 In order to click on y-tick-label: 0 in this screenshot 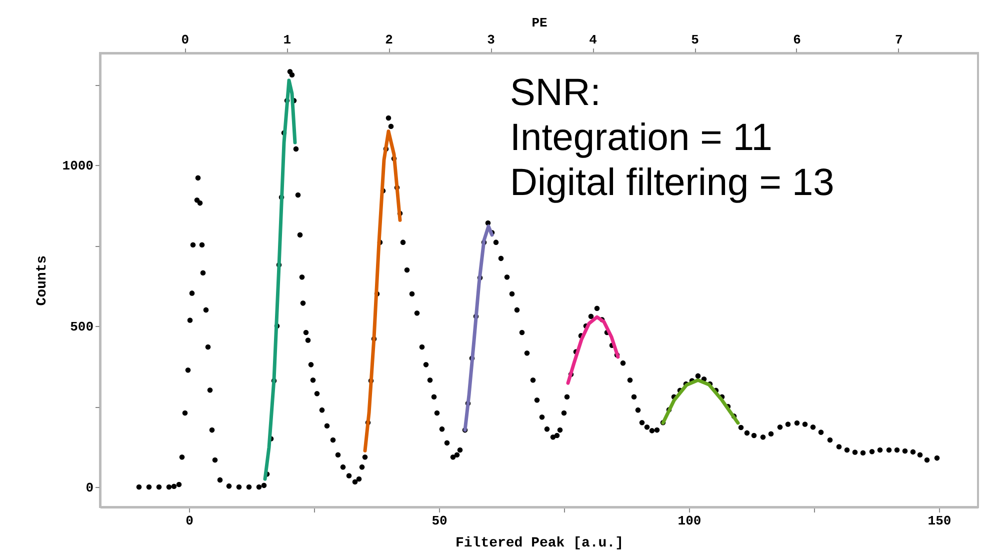, I will do `click(90, 488)`.